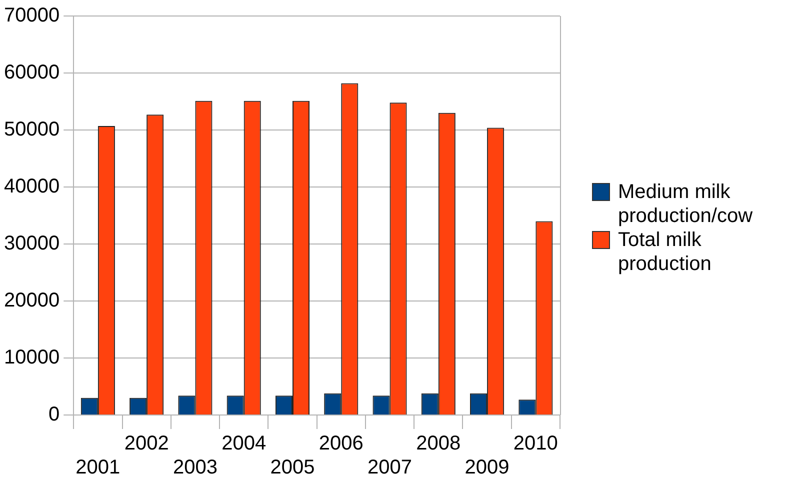 This screenshot has width=795, height=493. What do you see at coordinates (195, 467) in the screenshot?
I see `x-tick-label: 2003` at bounding box center [195, 467].